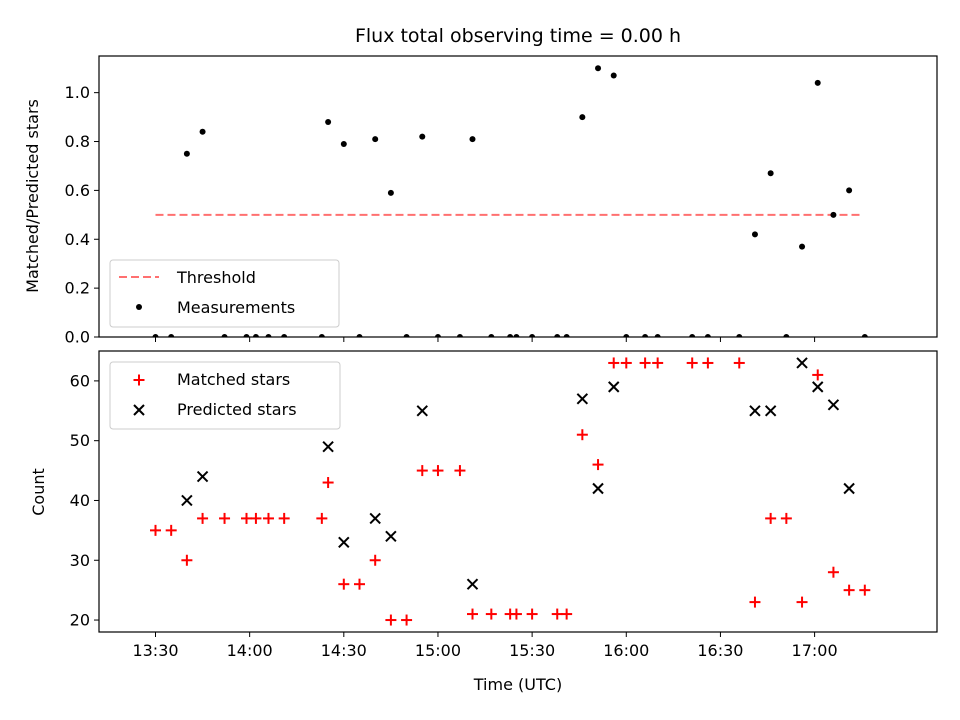 The width and height of the screenshot is (960, 720). I want to click on y-tick-label: 20, so click(80, 620).